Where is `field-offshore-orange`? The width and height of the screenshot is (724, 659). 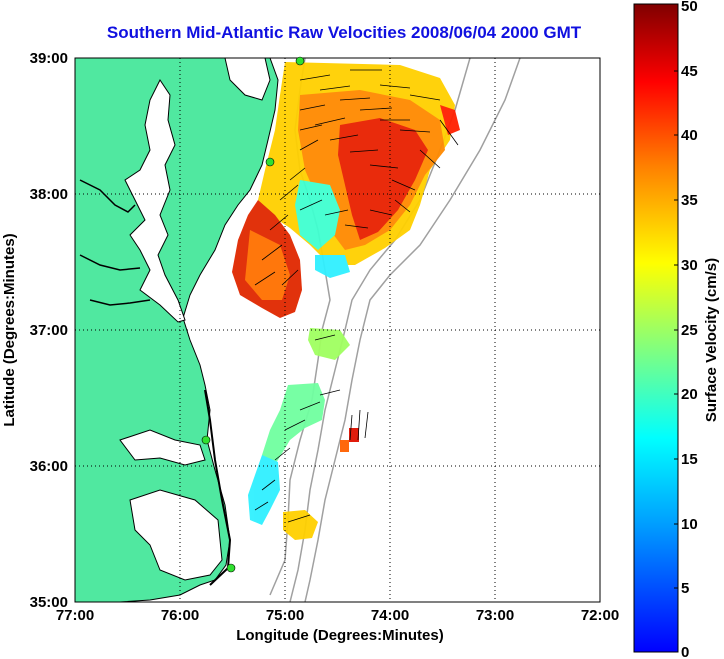 field-offshore-orange is located at coordinates (344, 446).